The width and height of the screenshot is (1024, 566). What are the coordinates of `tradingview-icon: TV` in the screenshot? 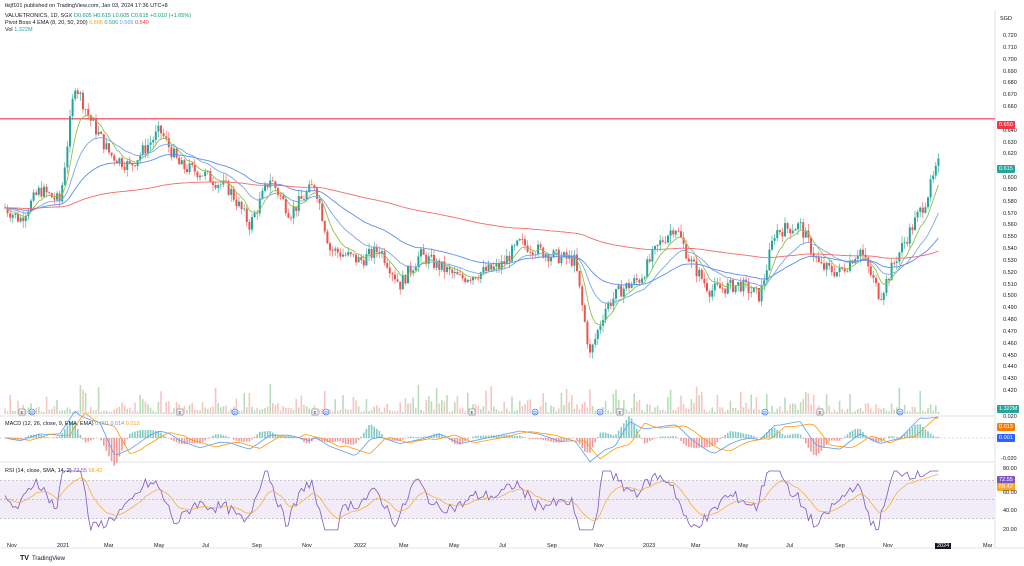 It's located at (24, 558).